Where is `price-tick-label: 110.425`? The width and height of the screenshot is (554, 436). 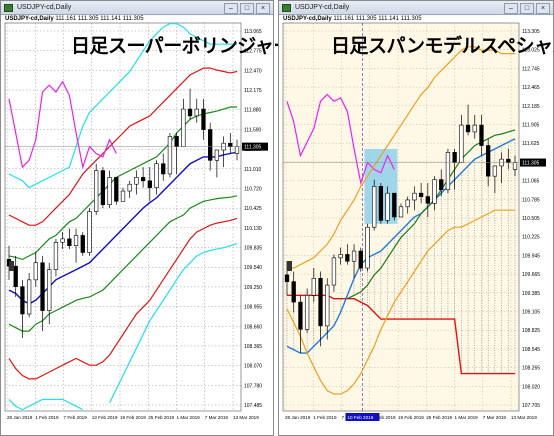 price-tick-label: 110.425 is located at coordinates (253, 209).